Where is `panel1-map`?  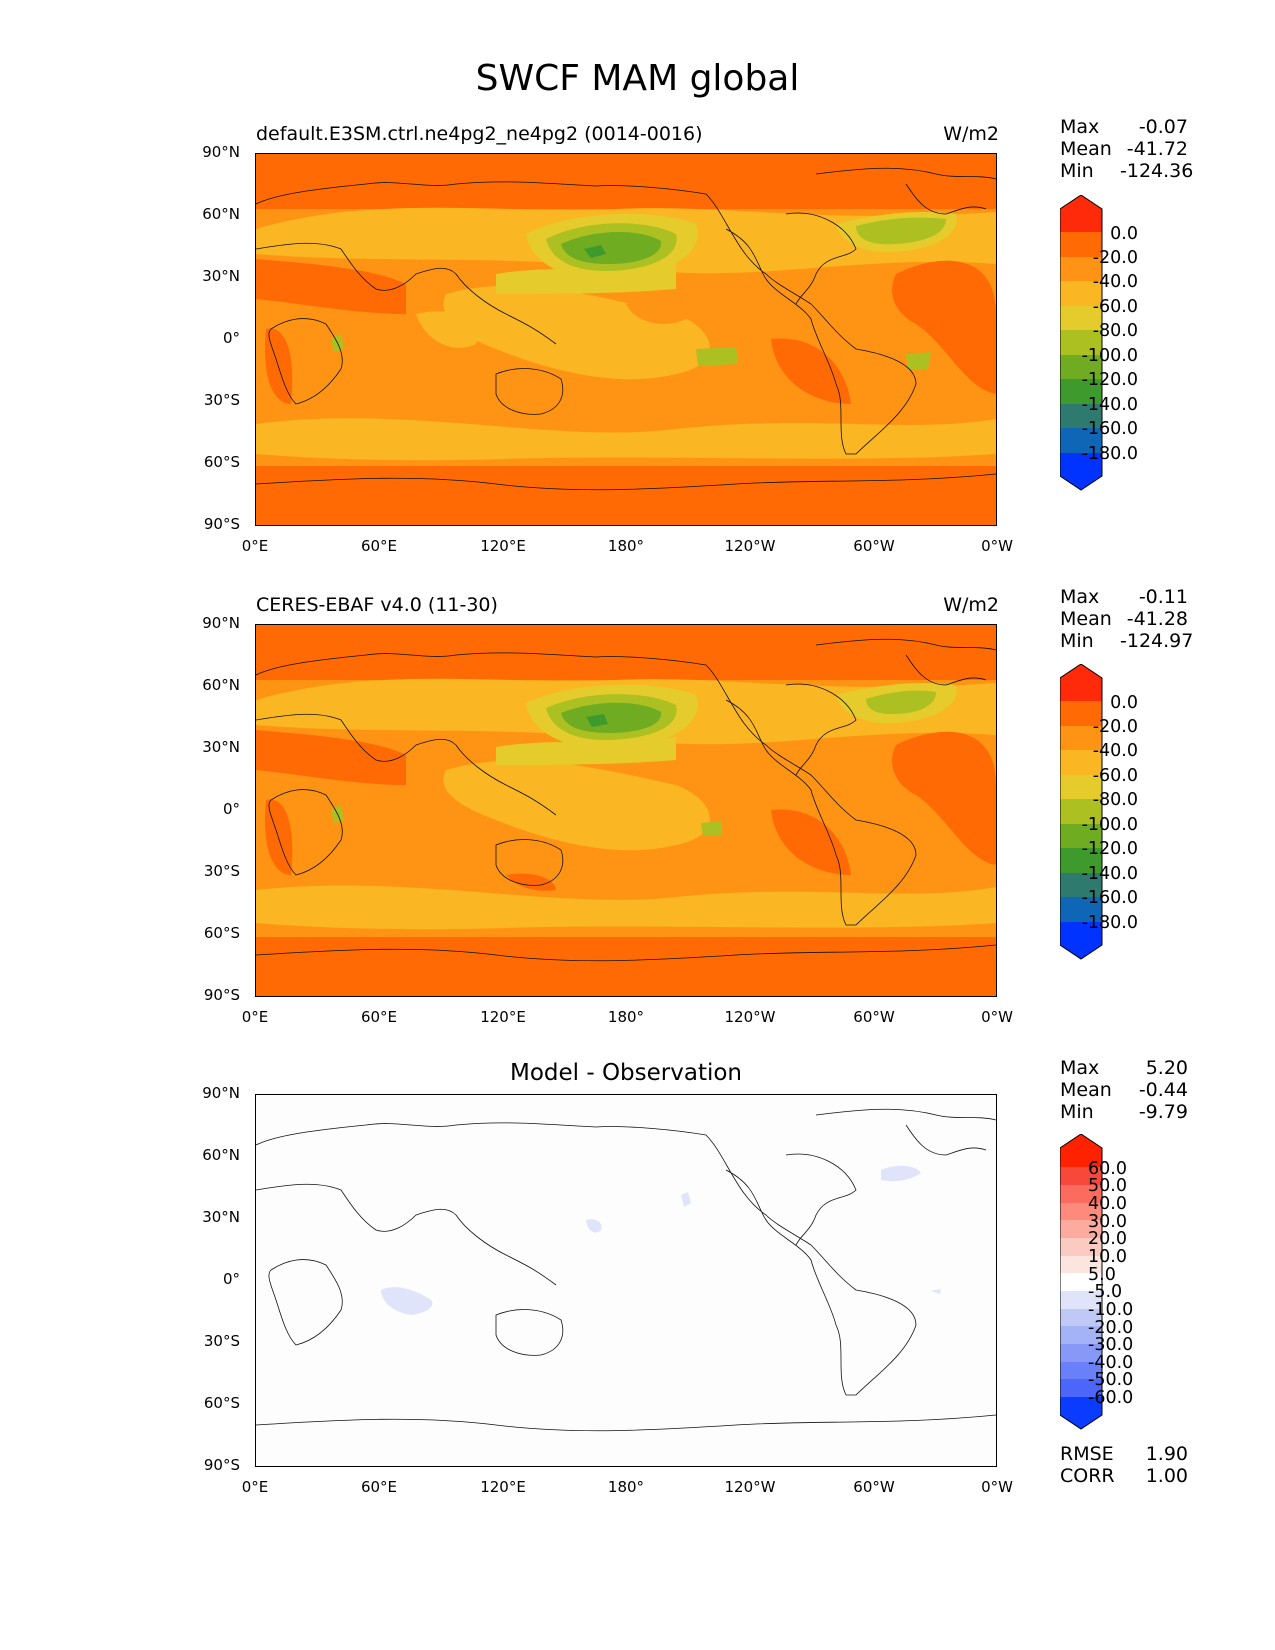
panel1-map is located at coordinates (626, 339).